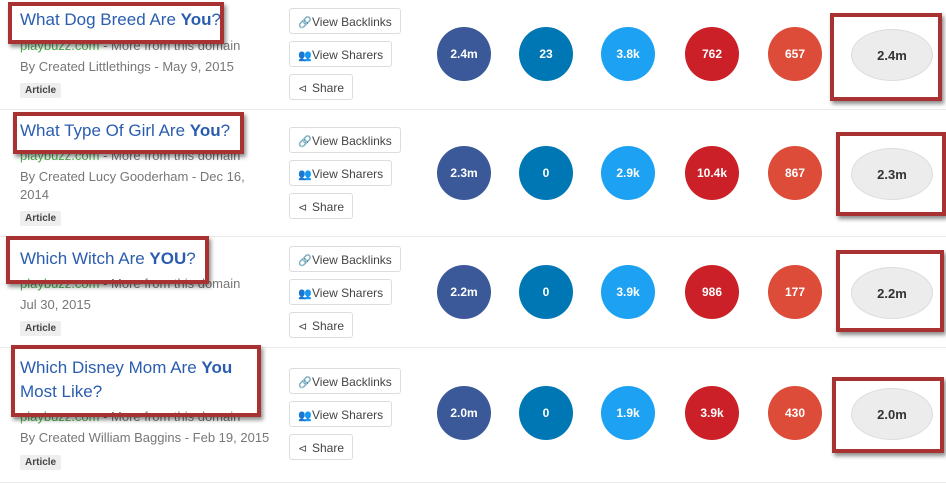 Image resolution: width=946 pixels, height=483 pixels. I want to click on pinterest-shares: 762, so click(712, 54).